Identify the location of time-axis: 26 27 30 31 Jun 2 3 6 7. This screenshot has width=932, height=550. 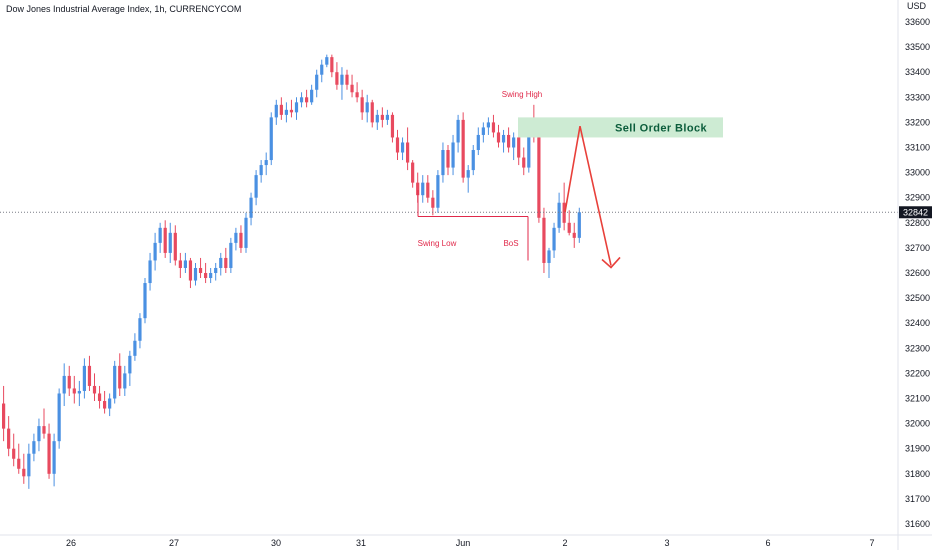
(470, 543).